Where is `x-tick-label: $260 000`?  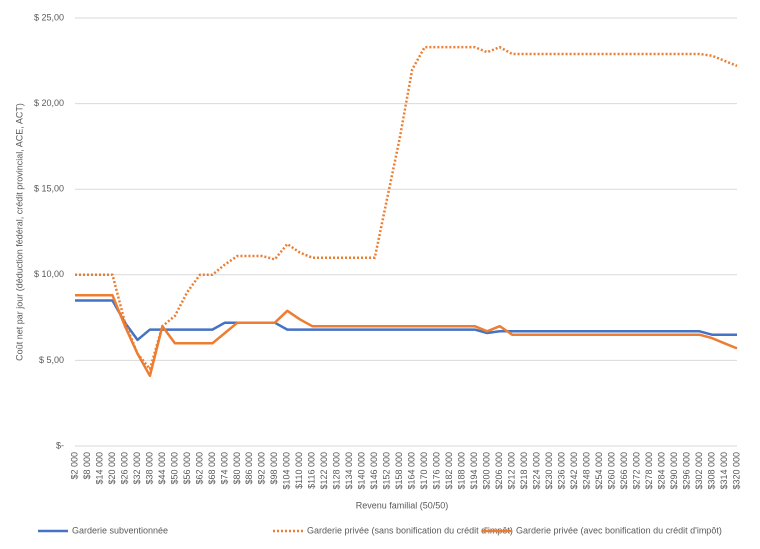 x-tick-label: $260 000 is located at coordinates (611, 471).